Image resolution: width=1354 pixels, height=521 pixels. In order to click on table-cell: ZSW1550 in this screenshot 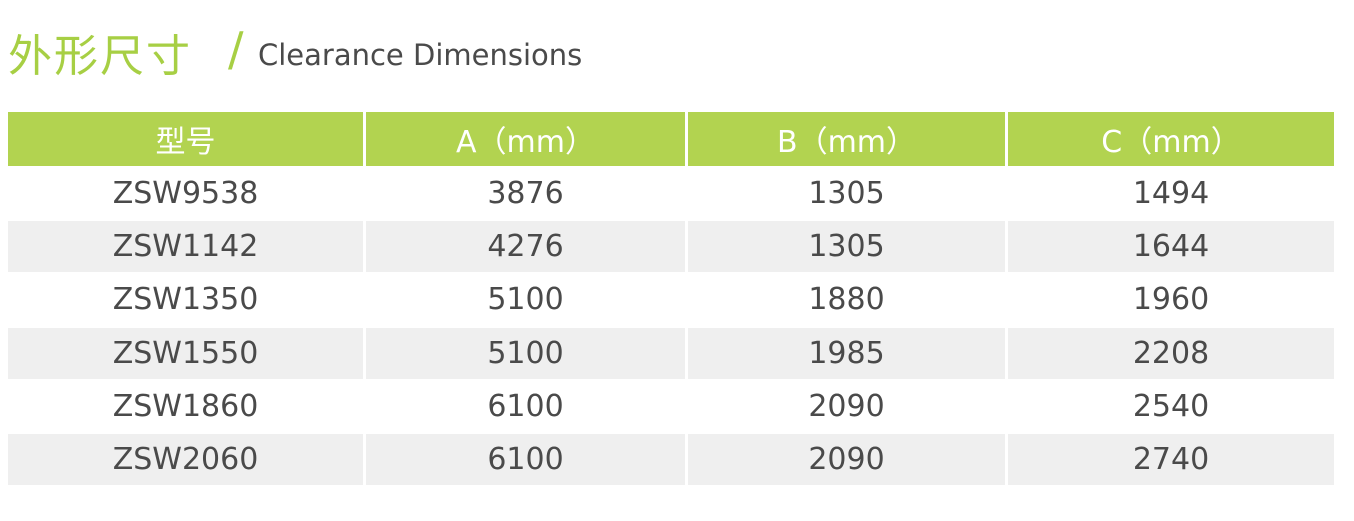, I will do `click(185, 353)`.